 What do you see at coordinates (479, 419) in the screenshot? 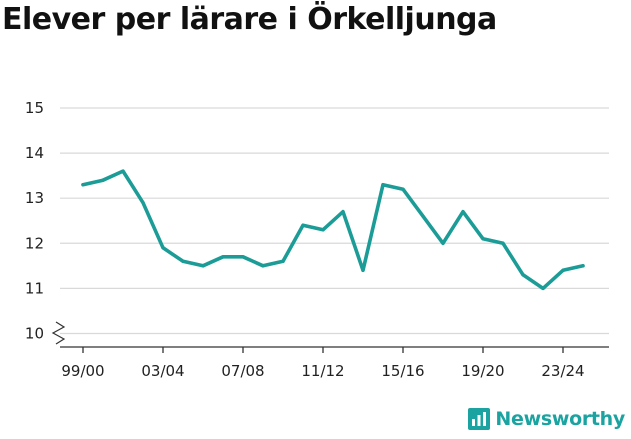
I see `newsworthy-logo-icon` at bounding box center [479, 419].